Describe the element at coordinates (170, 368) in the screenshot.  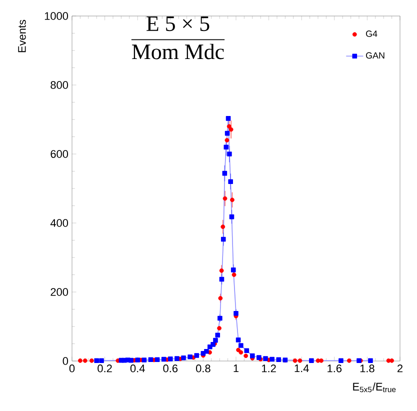
I see `x-tick-label: 0.6` at that location.